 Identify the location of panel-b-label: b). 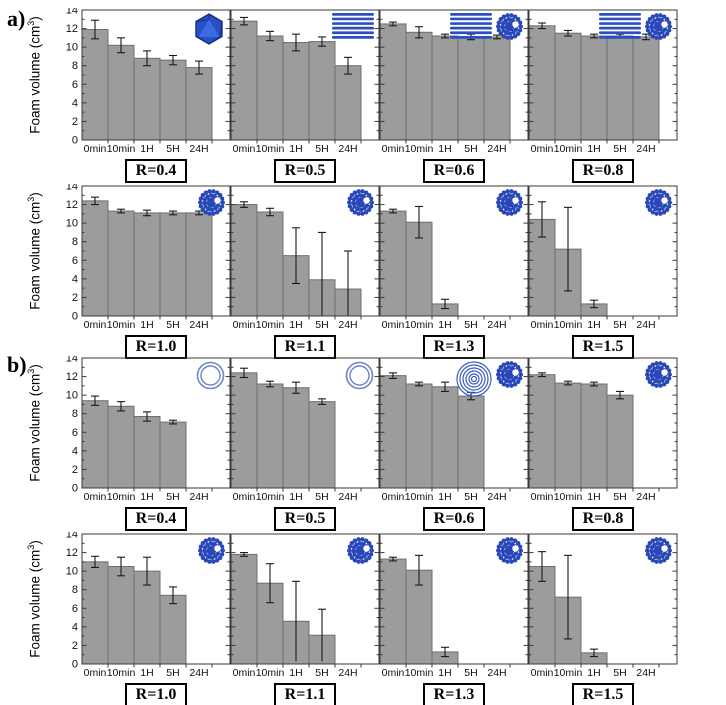
(17, 364).